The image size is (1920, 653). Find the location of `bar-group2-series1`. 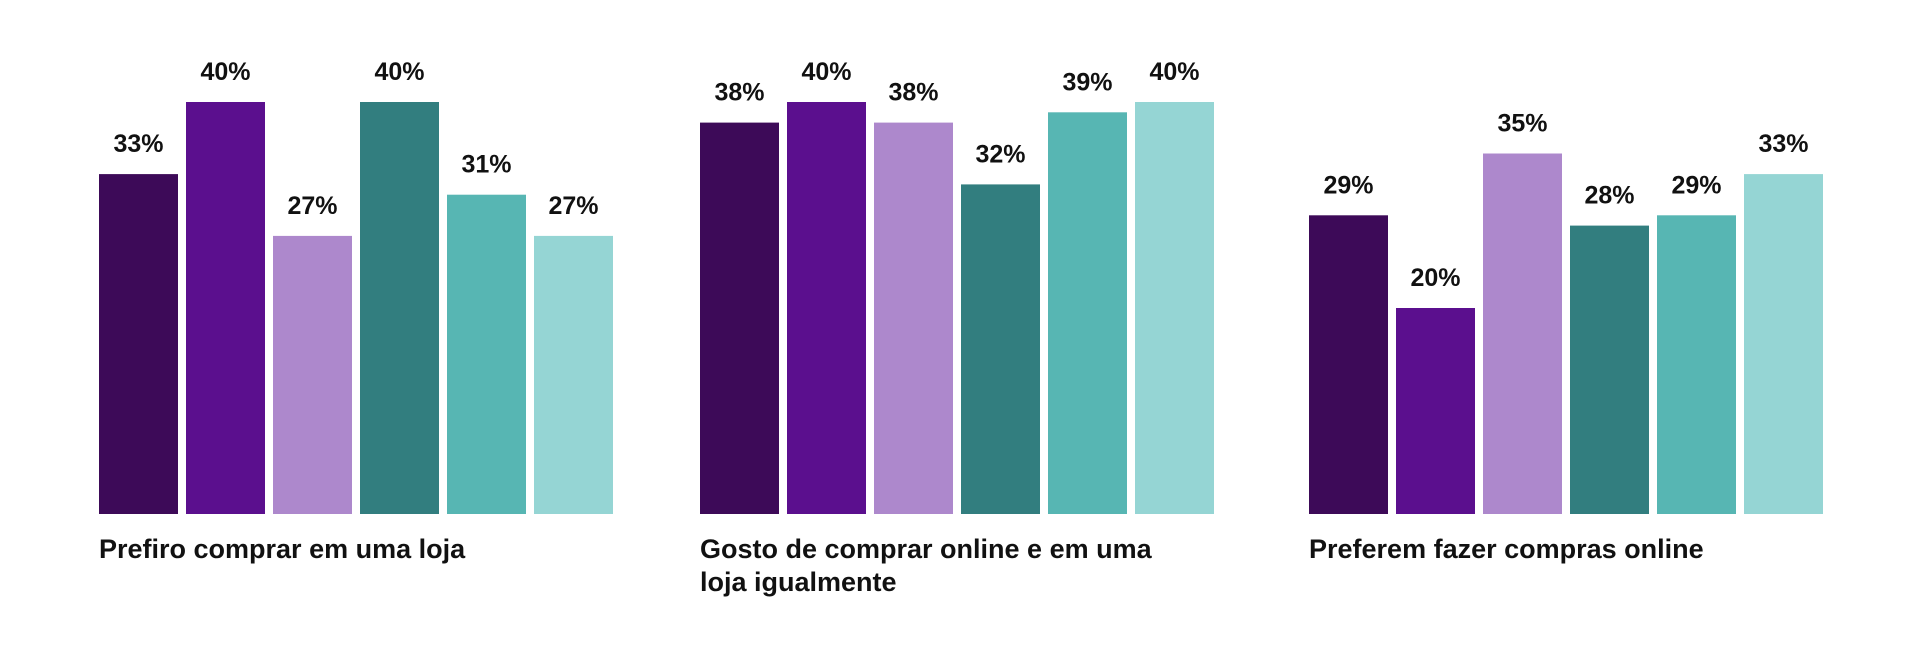

bar-group2-series1 is located at coordinates (739, 318).